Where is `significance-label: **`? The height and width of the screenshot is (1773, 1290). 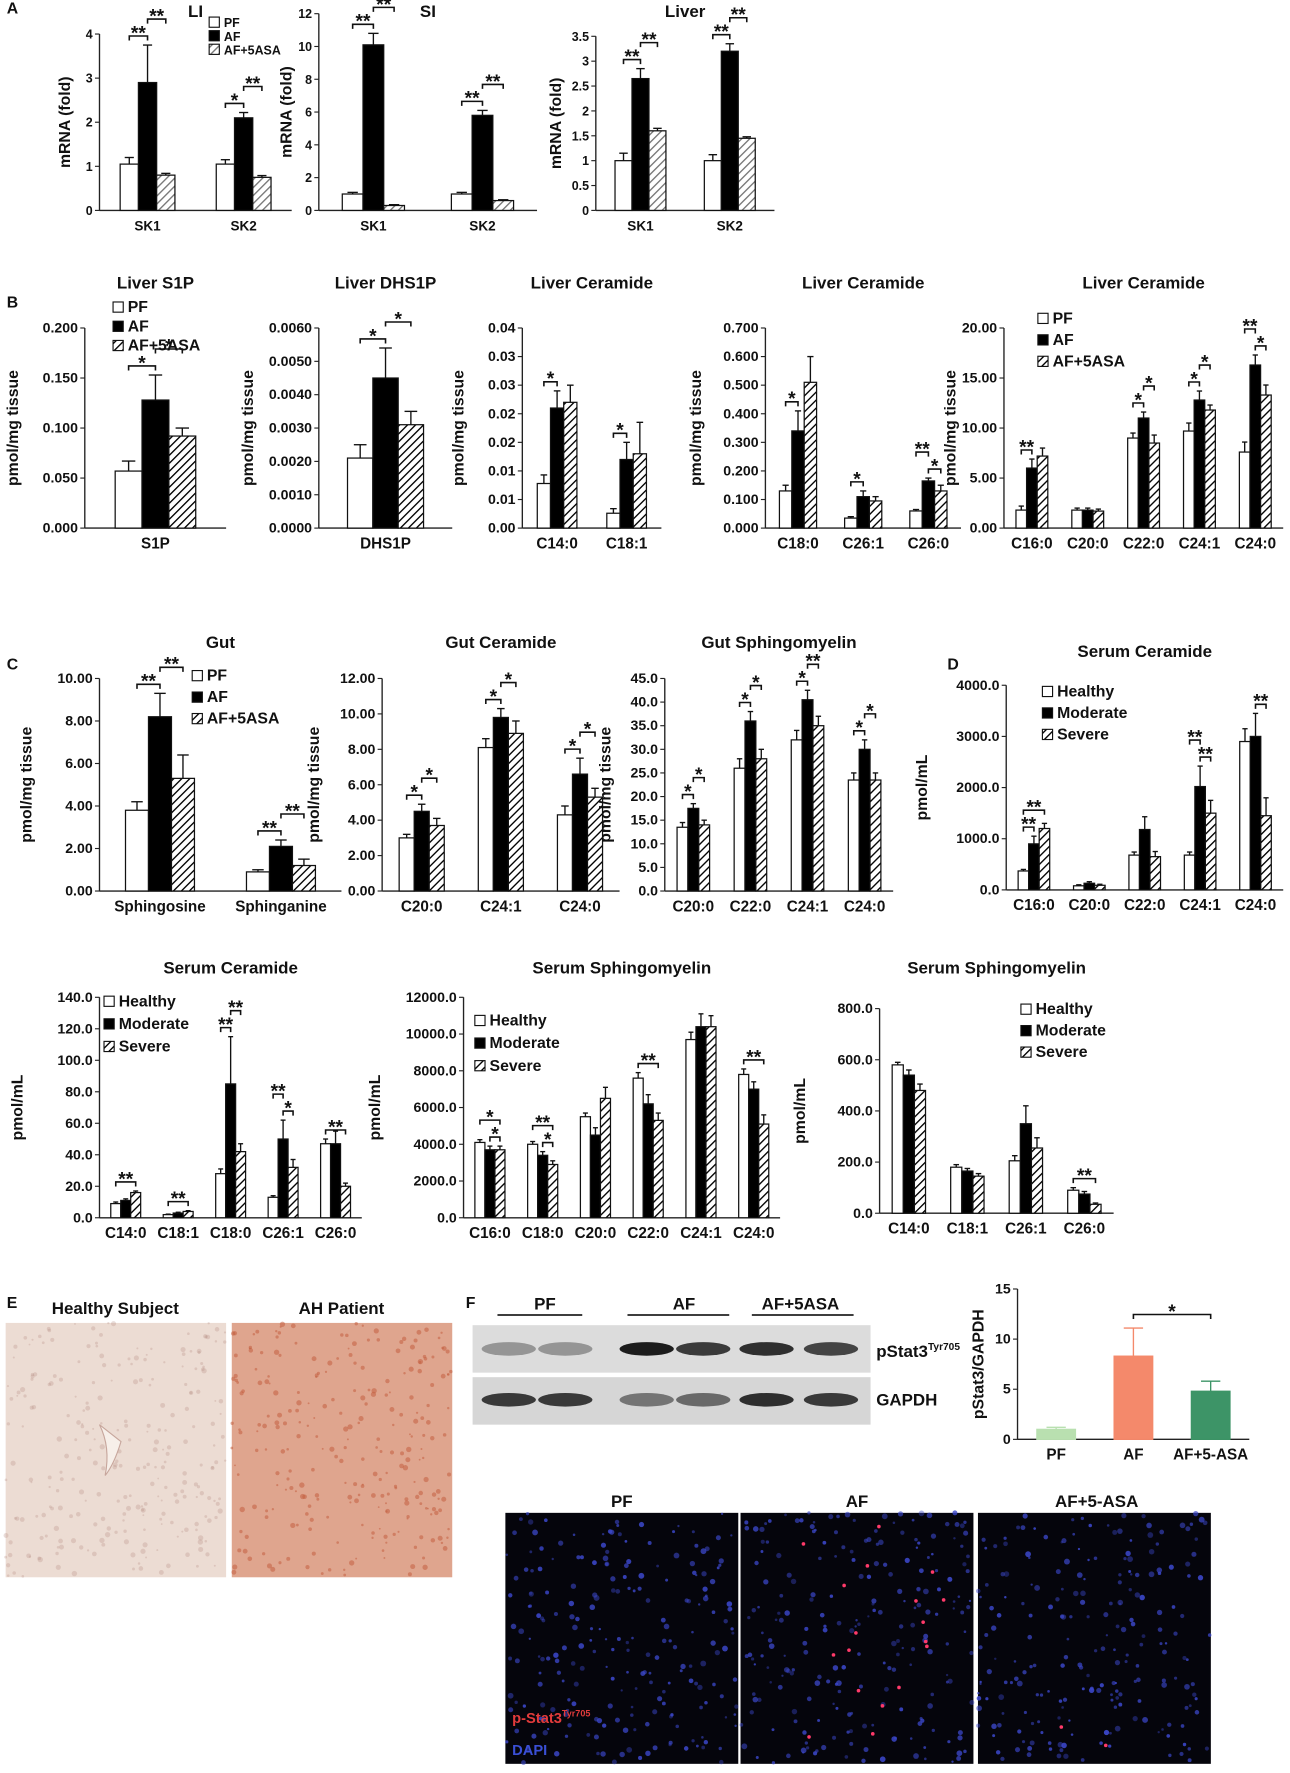 significance-label: ** is located at coordinates (252, 84).